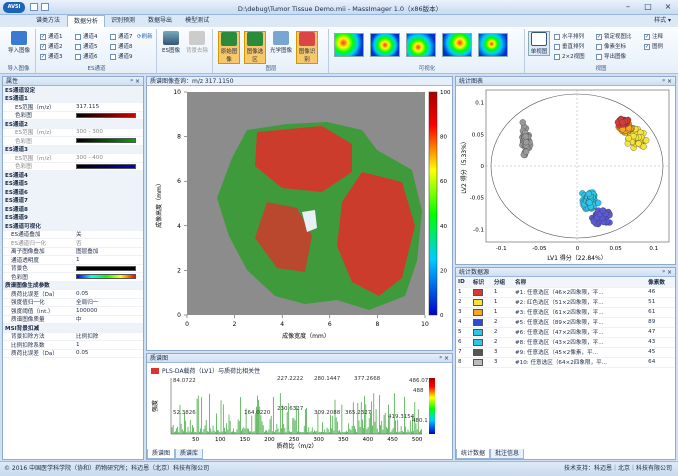 The width and height of the screenshot is (678, 476). Describe the element at coordinates (73, 107) in the screenshot. I see `property-row: ES范围（m/z） 317.115` at that location.